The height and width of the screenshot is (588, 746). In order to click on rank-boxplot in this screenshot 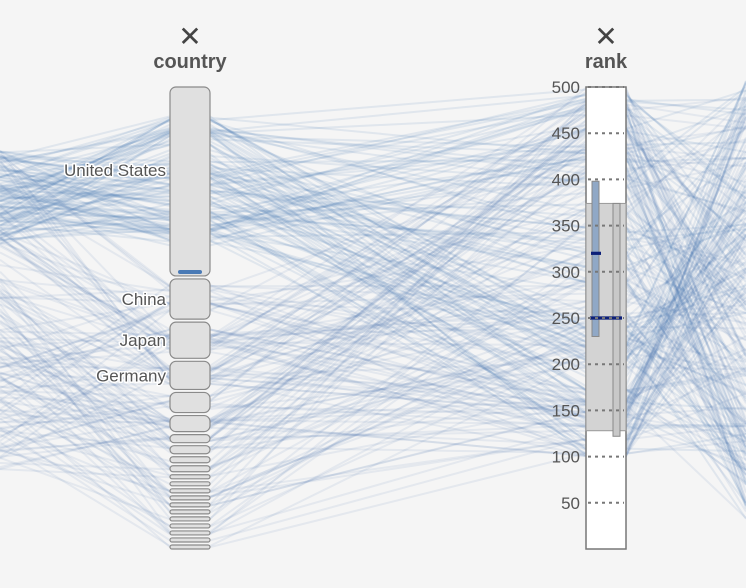, I will do `click(595, 258)`.